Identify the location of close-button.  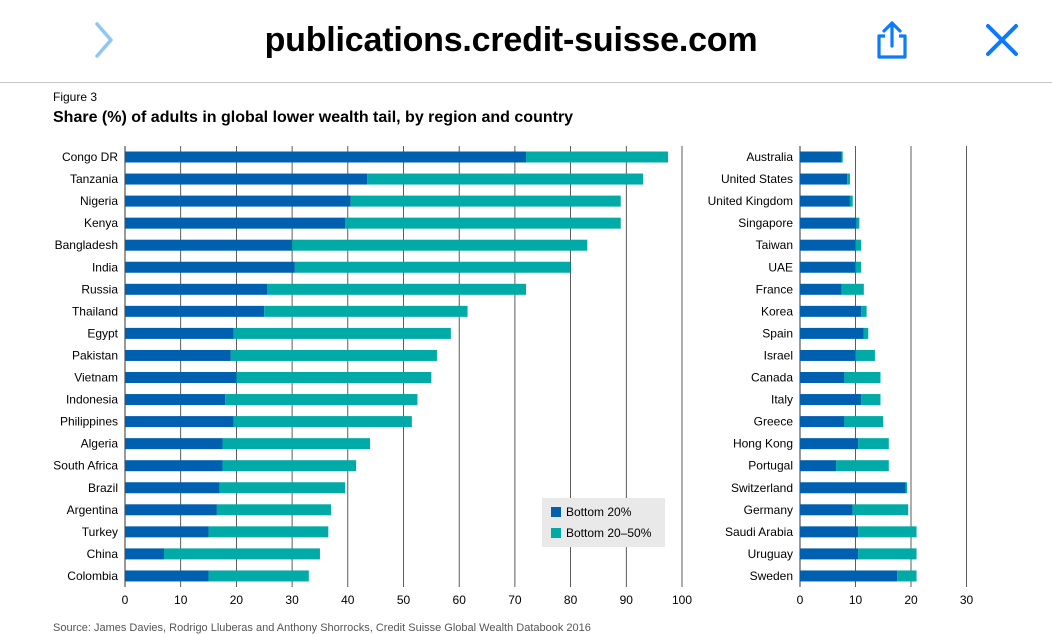
(1002, 40).